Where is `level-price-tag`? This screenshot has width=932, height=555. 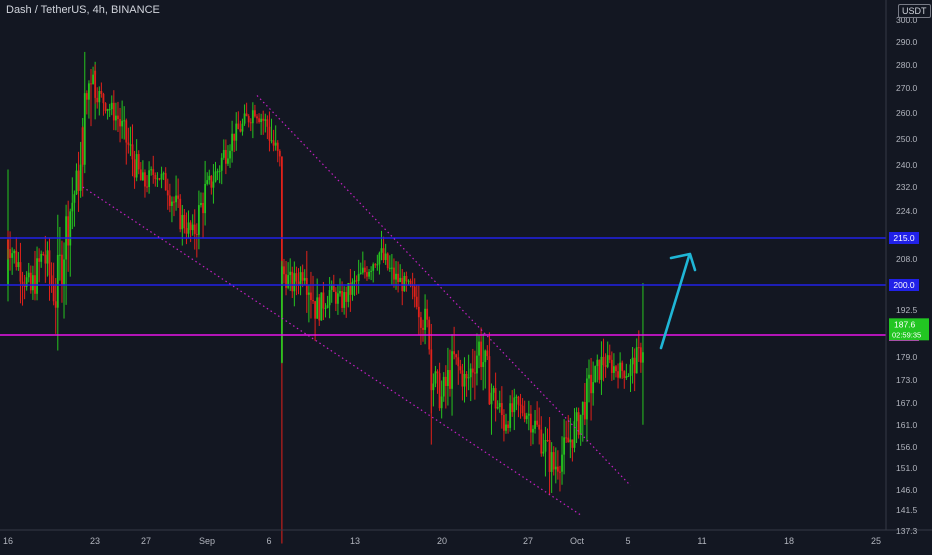 level-price-tag is located at coordinates (904, 238).